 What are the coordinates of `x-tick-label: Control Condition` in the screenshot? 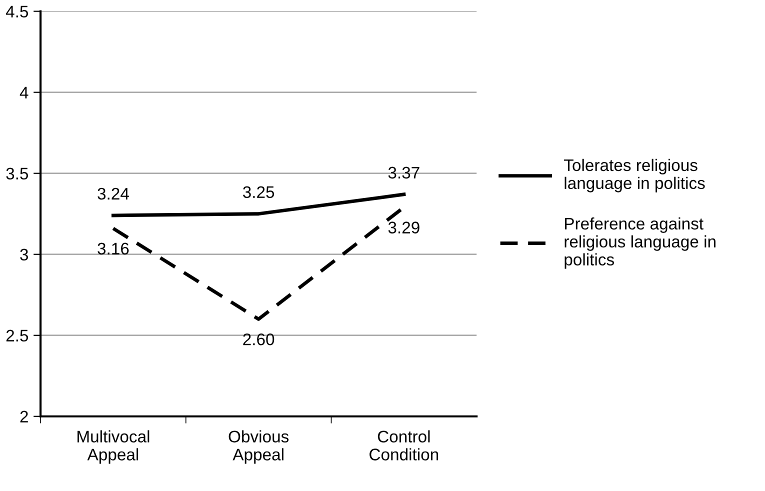 It's located at (404, 445).